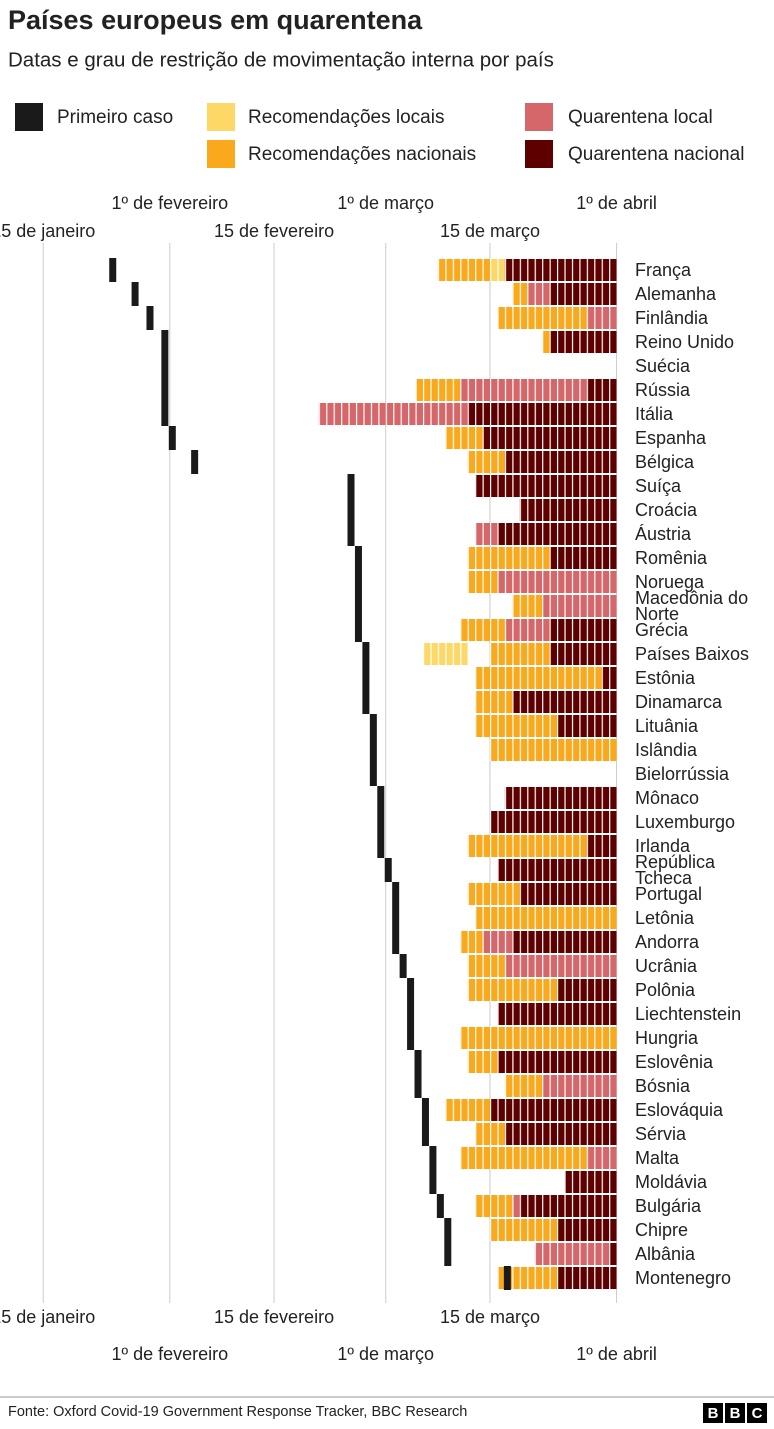 The width and height of the screenshot is (774, 1429). I want to click on country-label: França, so click(663, 270).